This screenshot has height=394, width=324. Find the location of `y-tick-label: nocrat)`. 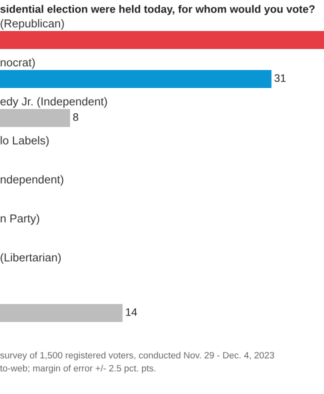

y-tick-label: nocrat) is located at coordinates (17, 63).